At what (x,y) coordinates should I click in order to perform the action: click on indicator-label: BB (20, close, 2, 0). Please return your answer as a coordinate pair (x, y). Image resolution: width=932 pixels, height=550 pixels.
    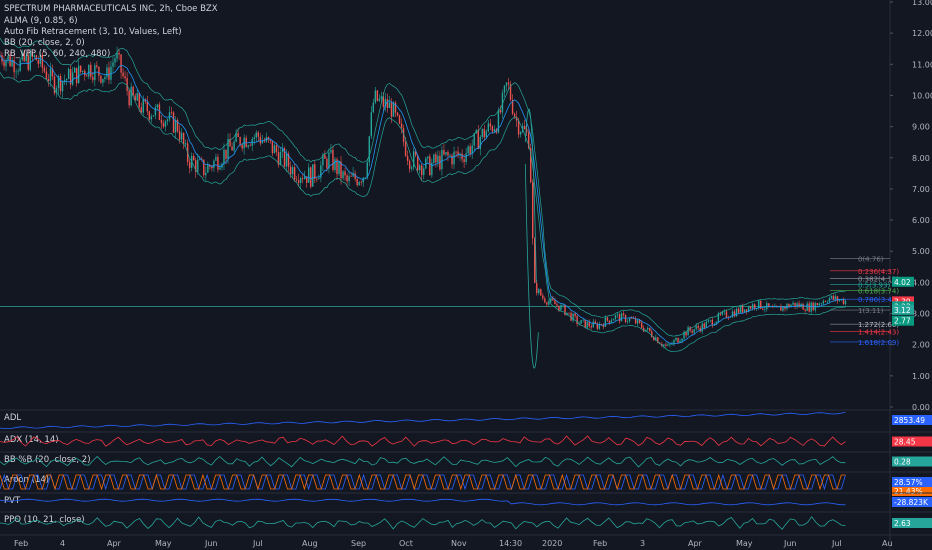
    Looking at the image, I should click on (44, 43).